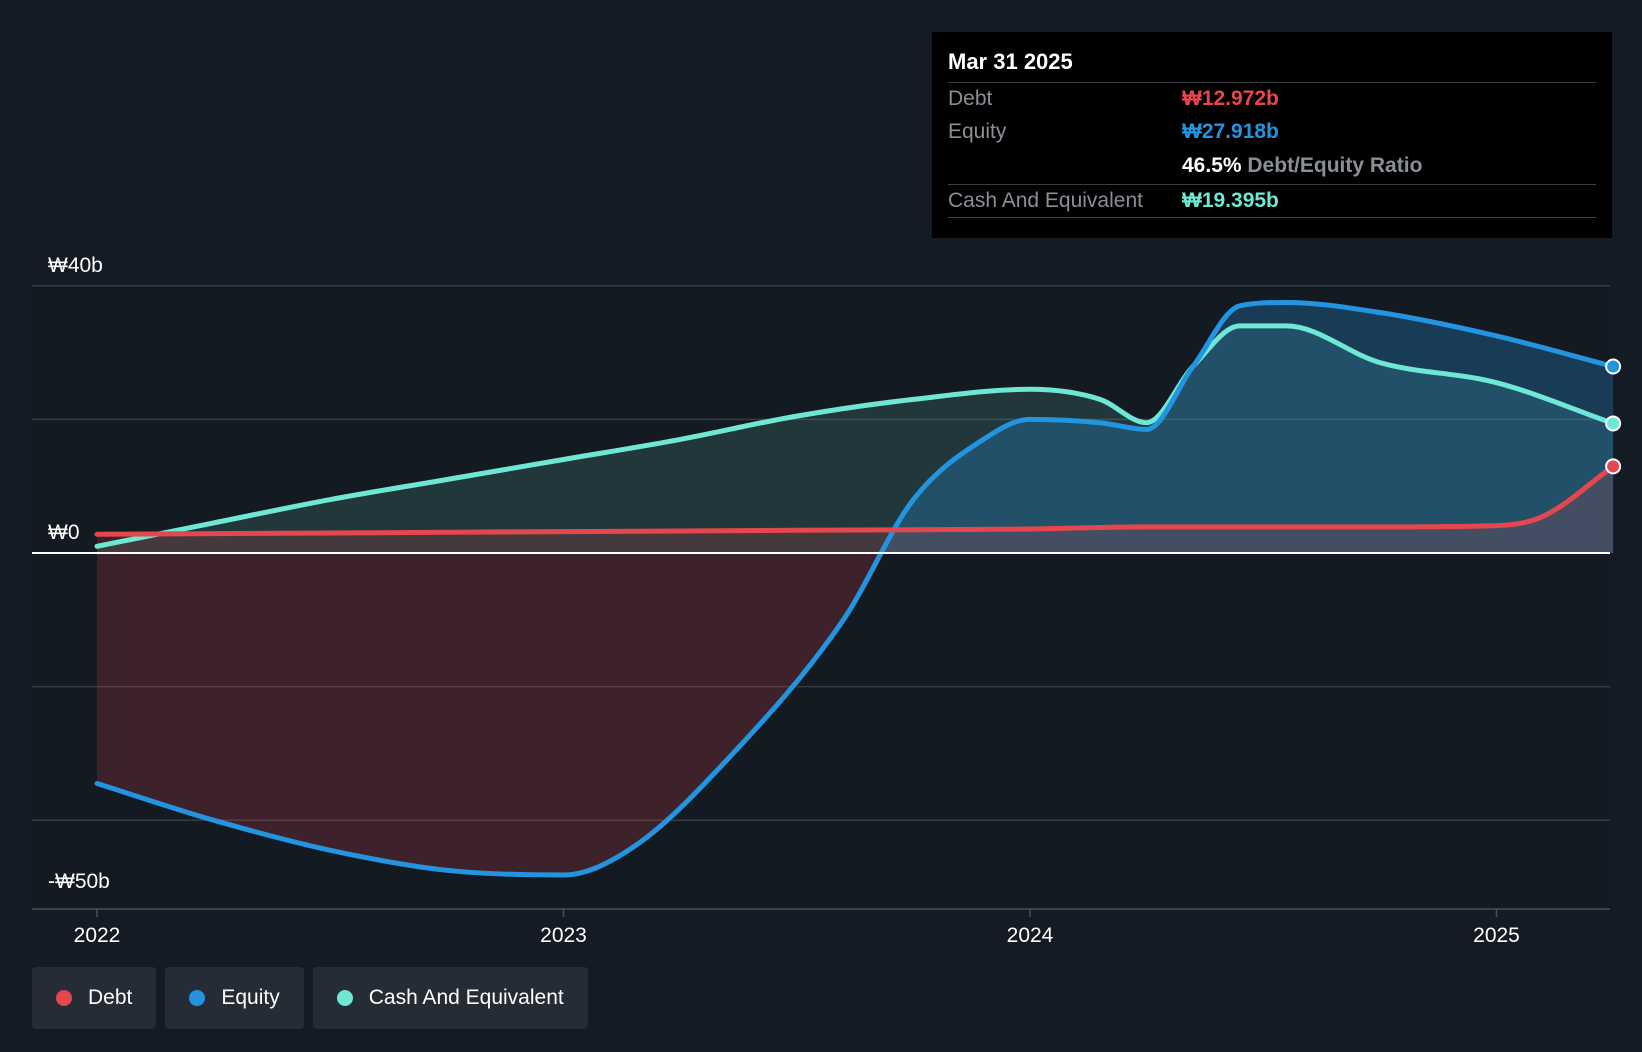 This screenshot has width=1642, height=1052. Describe the element at coordinates (64, 532) in the screenshot. I see `y-tick-label: ₩0` at that location.